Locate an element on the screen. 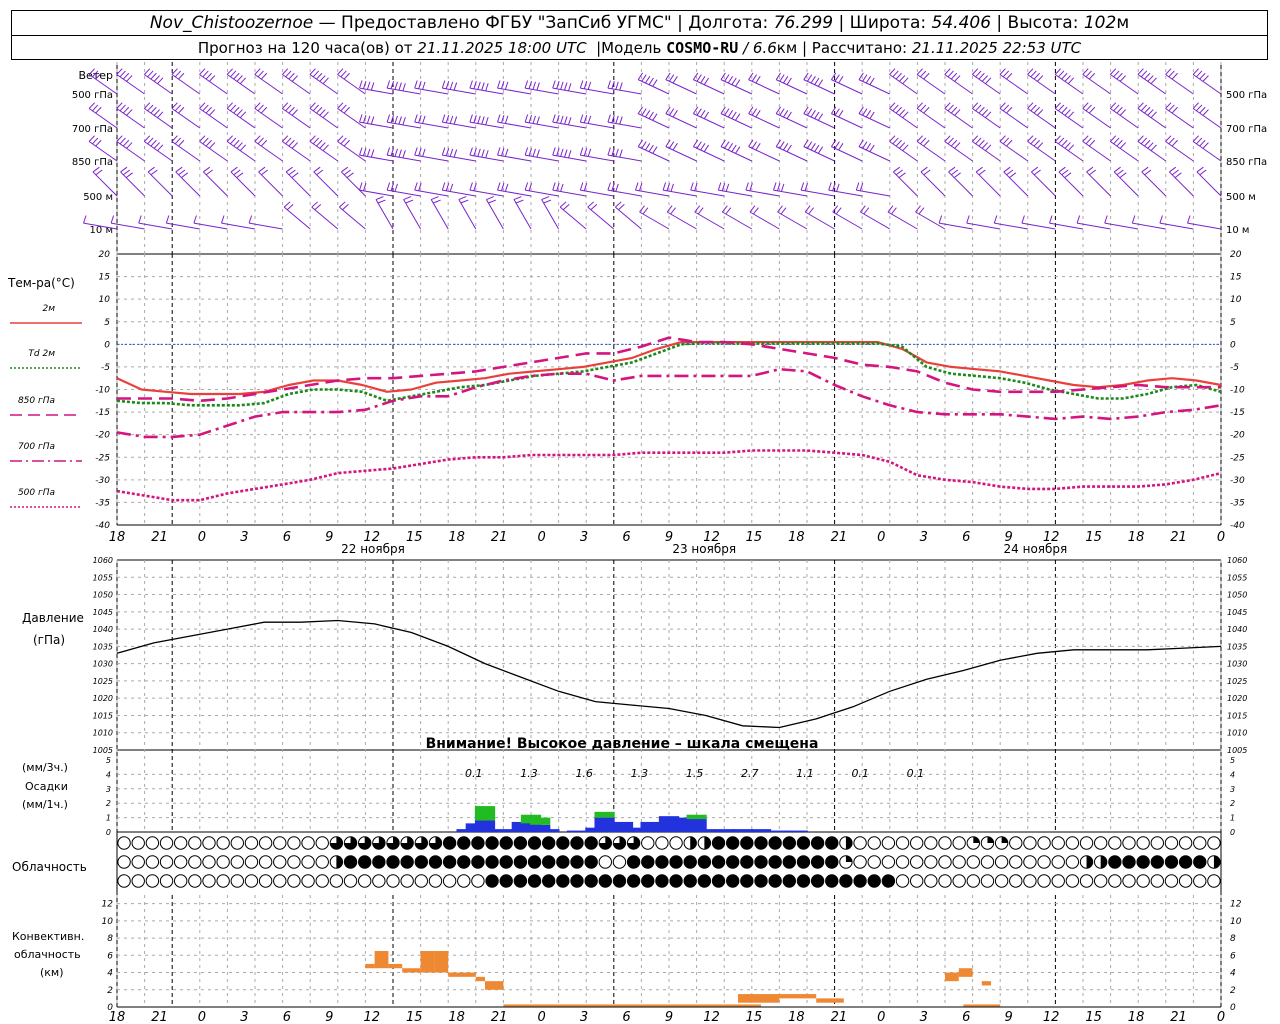 This screenshot has width=1280, height=1024. hour-label-bottom: 18 is located at coordinates (456, 1017).